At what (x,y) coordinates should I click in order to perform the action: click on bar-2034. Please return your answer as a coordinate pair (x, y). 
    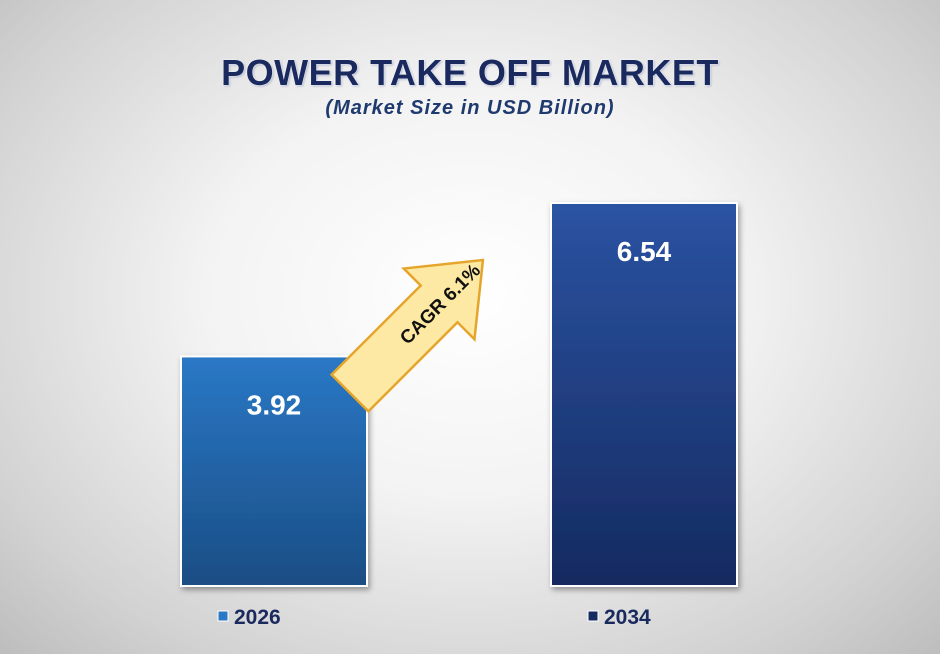
    Looking at the image, I should click on (644, 394).